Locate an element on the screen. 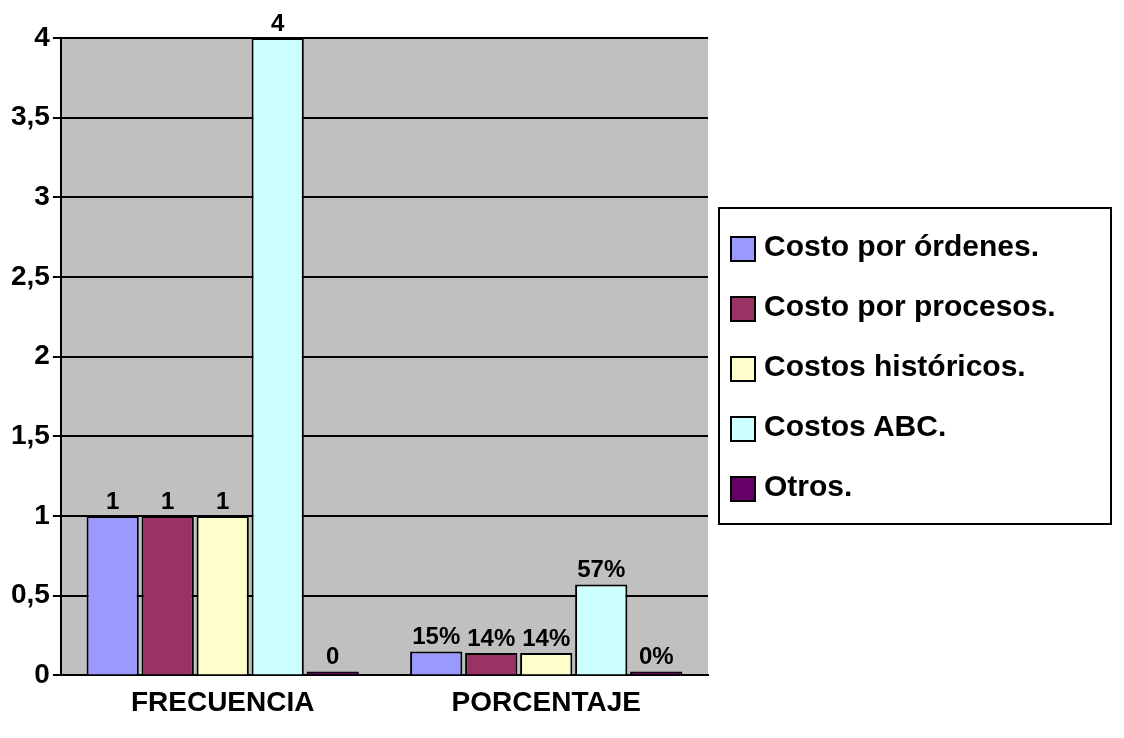 This screenshot has height=738, width=1124. y-tick-label: 3,5 is located at coordinates (30, 116).